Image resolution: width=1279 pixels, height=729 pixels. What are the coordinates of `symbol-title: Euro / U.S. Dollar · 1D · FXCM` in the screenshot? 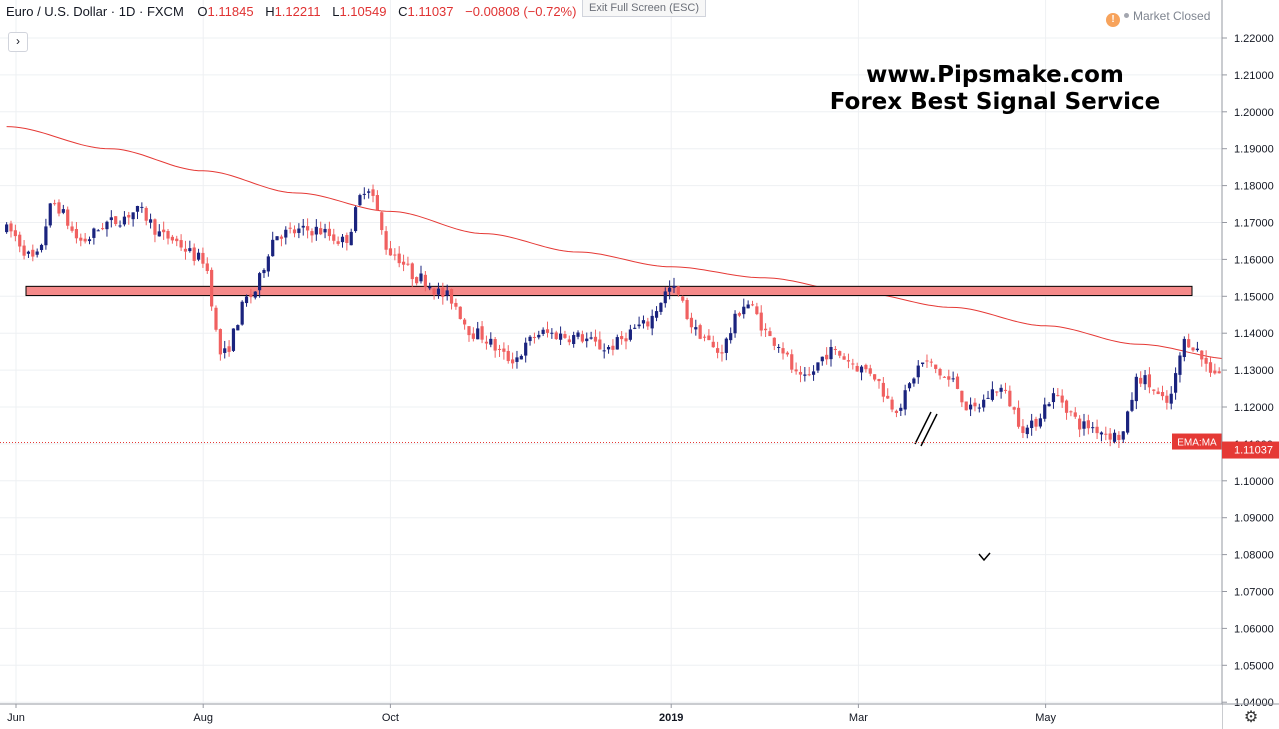 It's located at (95, 11).